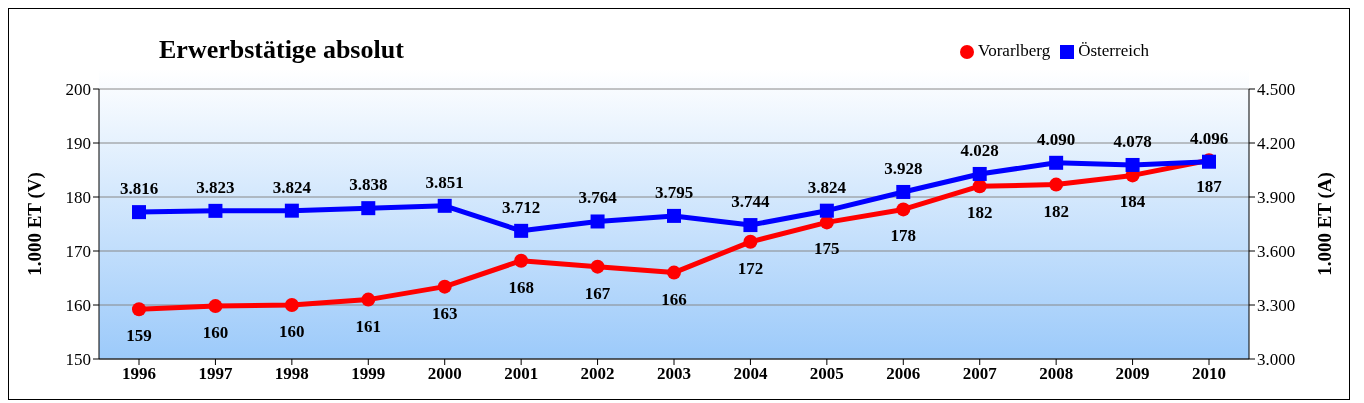 This screenshot has width=1364, height=403. What do you see at coordinates (674, 192) in the screenshot?
I see `data-label: 3.795` at bounding box center [674, 192].